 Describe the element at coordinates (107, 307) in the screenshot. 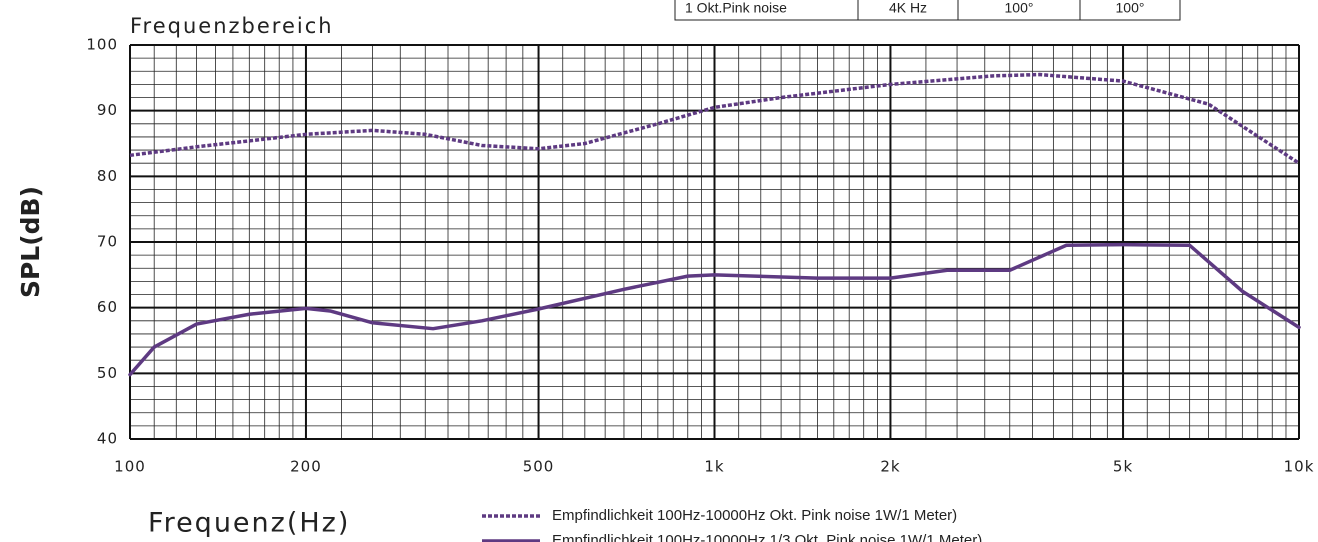

I see `y-tick-label: 60` at that location.